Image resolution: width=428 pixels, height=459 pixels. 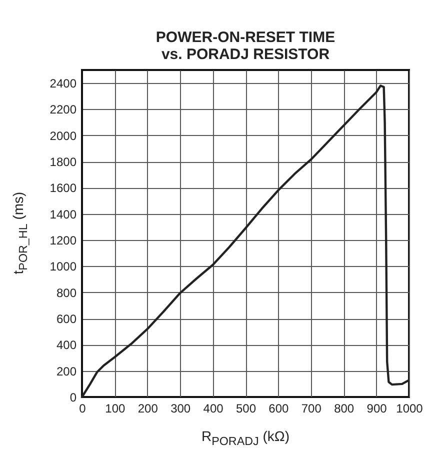 What do you see at coordinates (63, 267) in the screenshot?
I see `y-tick-label: 1000` at bounding box center [63, 267].